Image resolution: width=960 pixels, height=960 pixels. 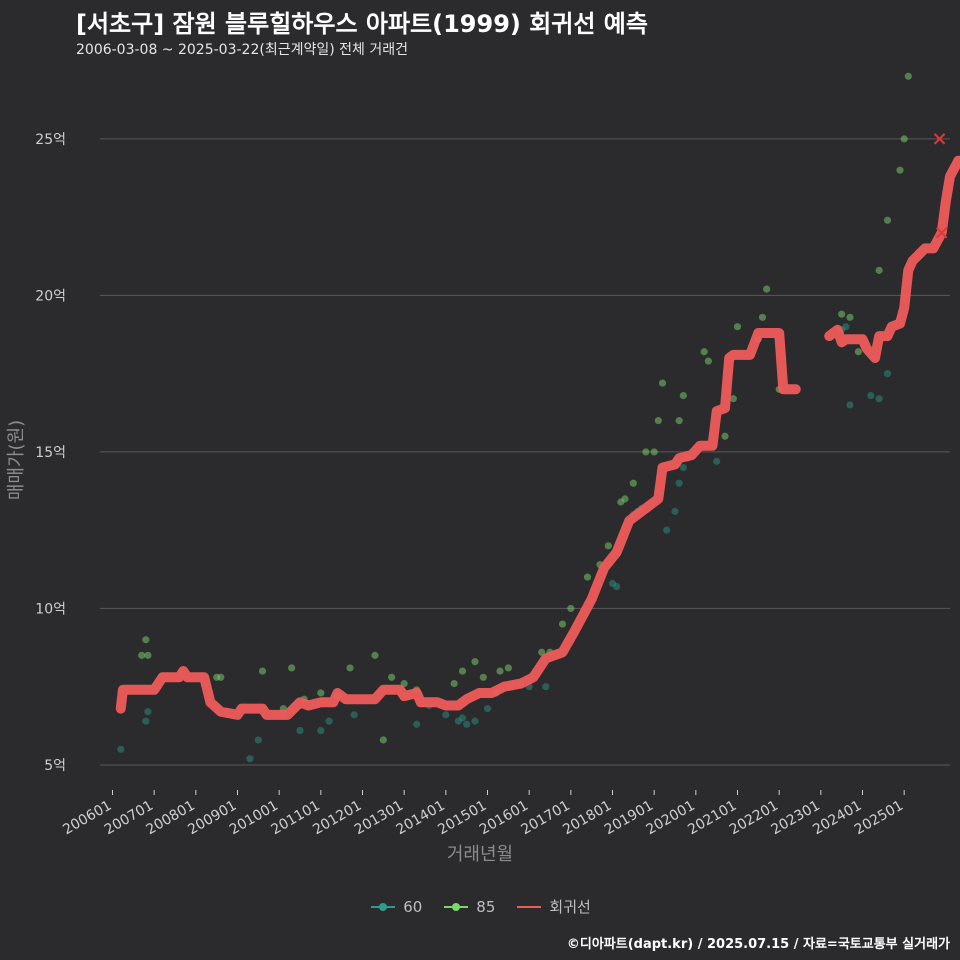 I want to click on legend: 60 85 회귀선, so click(x=480, y=906).